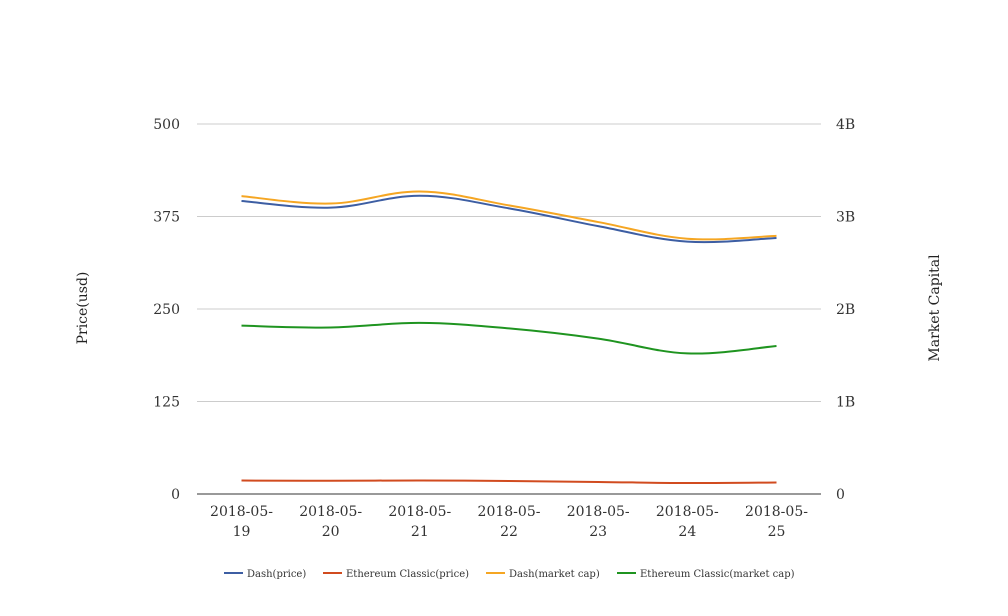 The image size is (1008, 616). What do you see at coordinates (330, 522) in the screenshot?
I see `x-tick-label: 2018-05-20` at bounding box center [330, 522].